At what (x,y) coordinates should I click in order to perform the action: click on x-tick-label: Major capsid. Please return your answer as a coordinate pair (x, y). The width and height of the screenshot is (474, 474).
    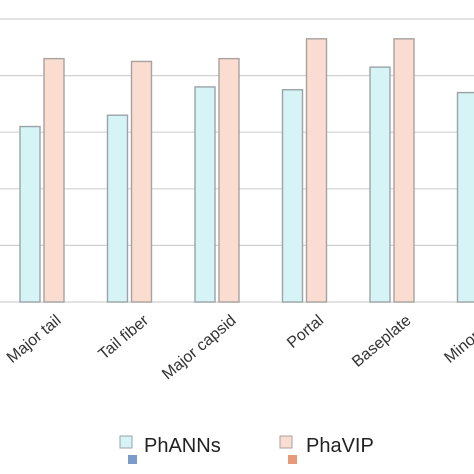
    Looking at the image, I should click on (199, 347).